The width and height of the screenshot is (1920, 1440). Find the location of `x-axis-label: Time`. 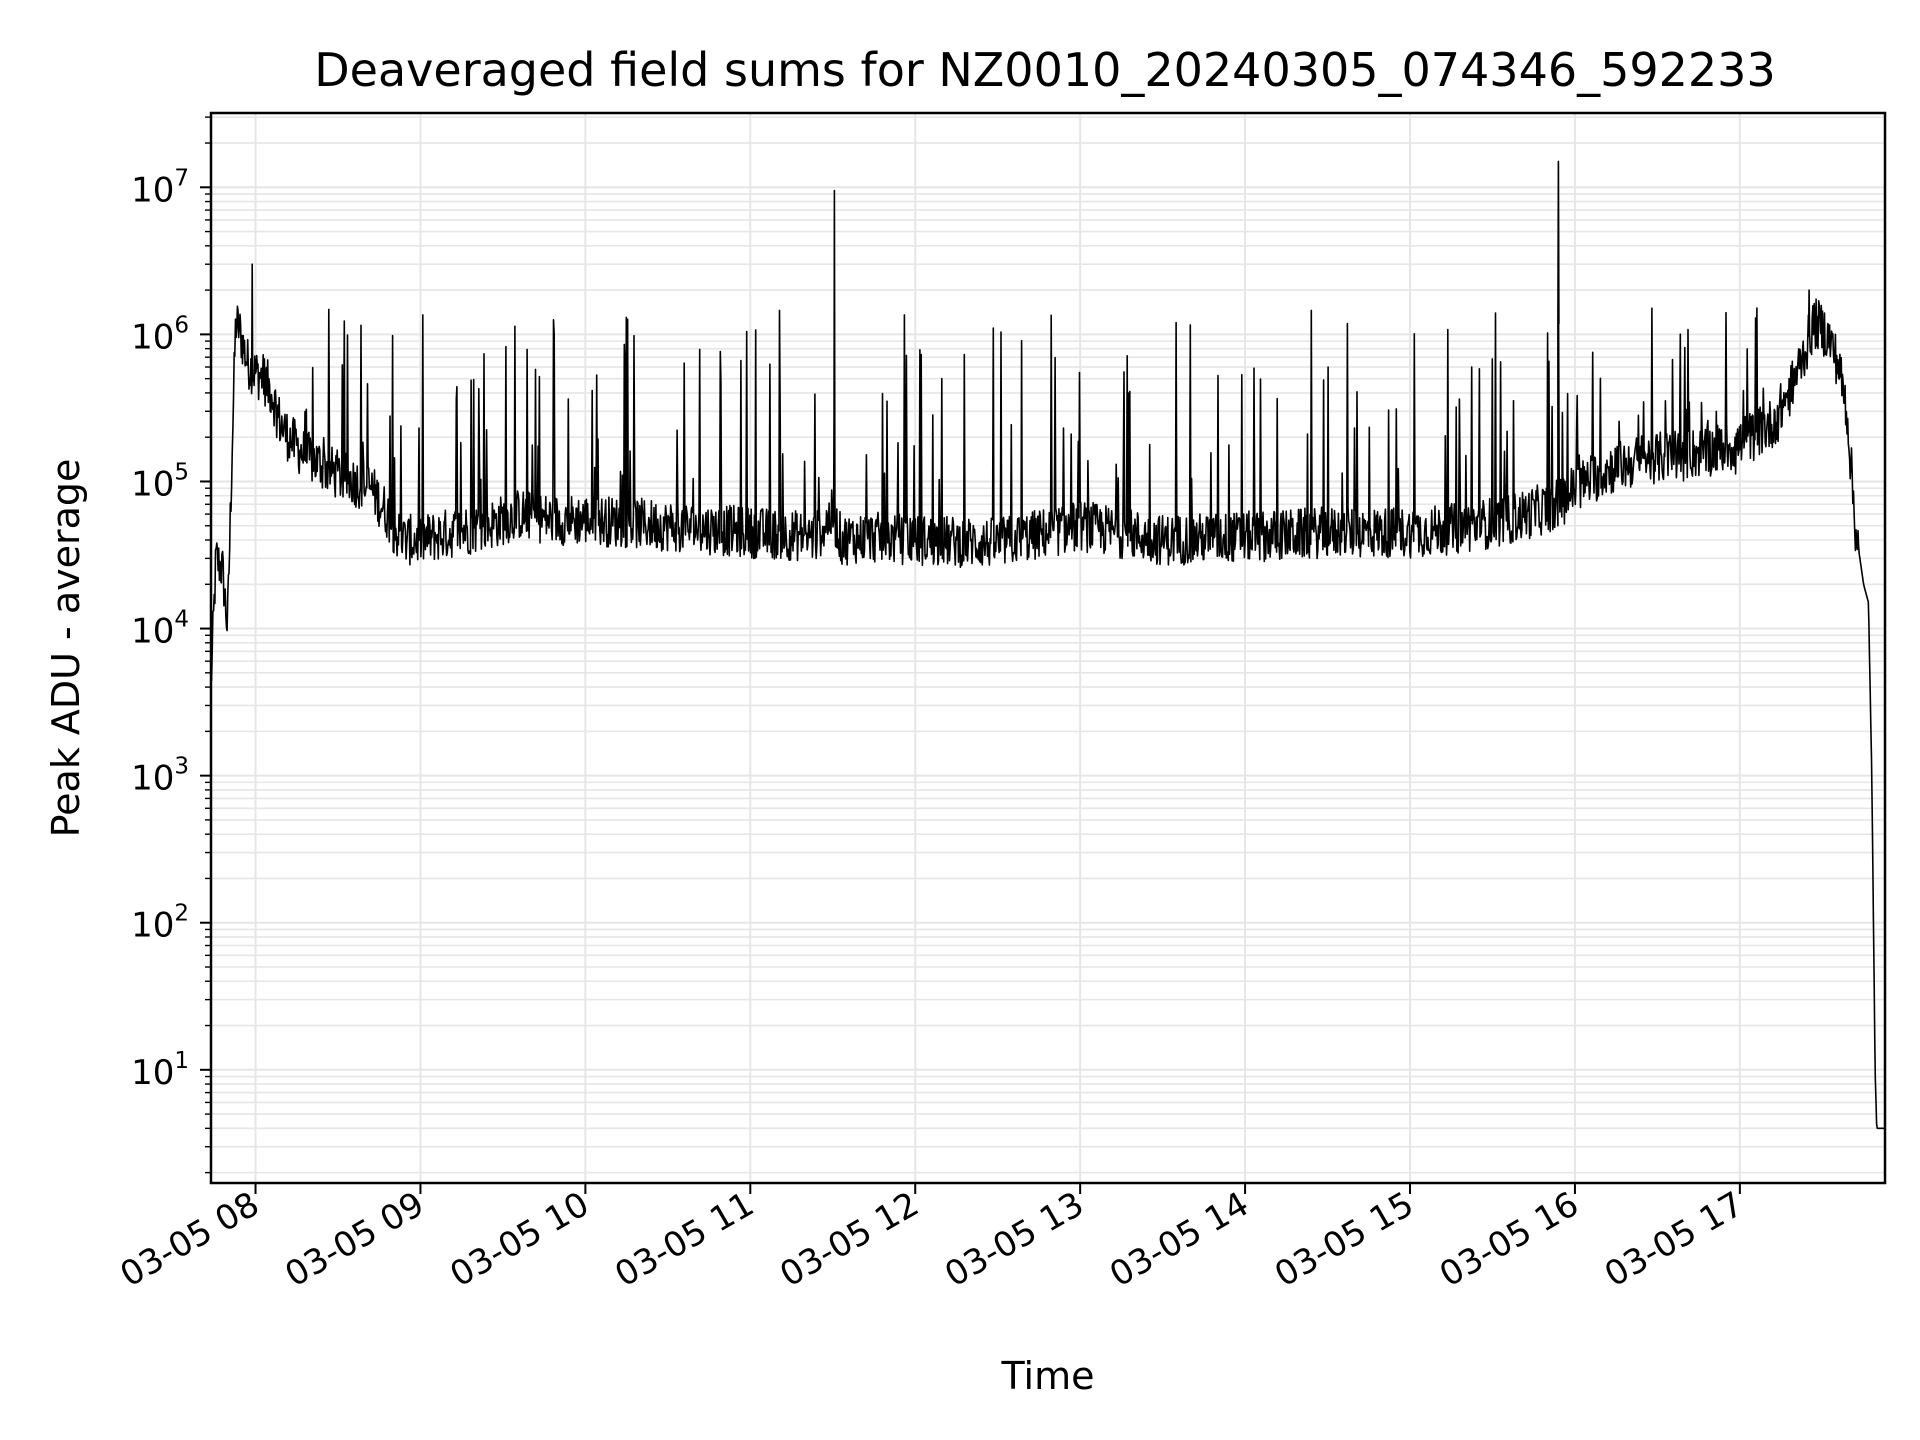

x-axis-label: Time is located at coordinates (1048, 1376).